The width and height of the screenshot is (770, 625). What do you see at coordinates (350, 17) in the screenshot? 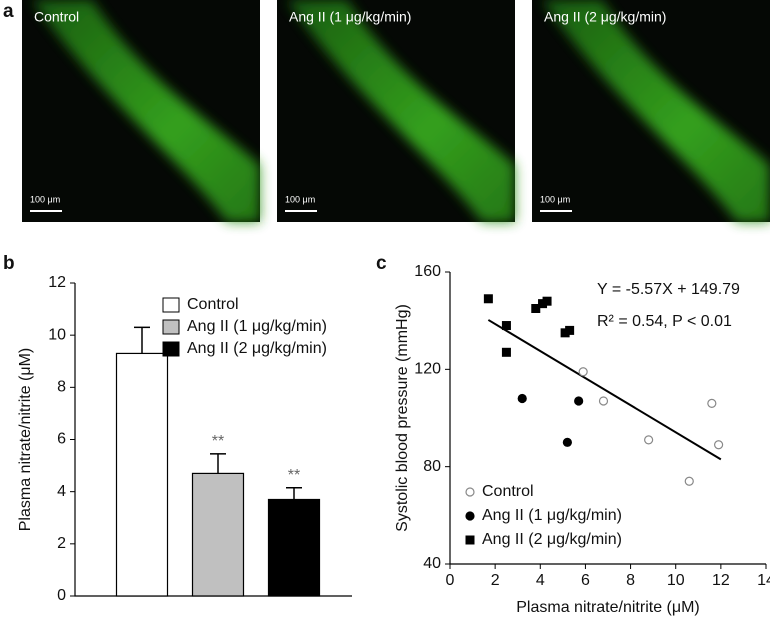
I see `image-caption: Ang II (1 μg/kg/min)` at bounding box center [350, 17].